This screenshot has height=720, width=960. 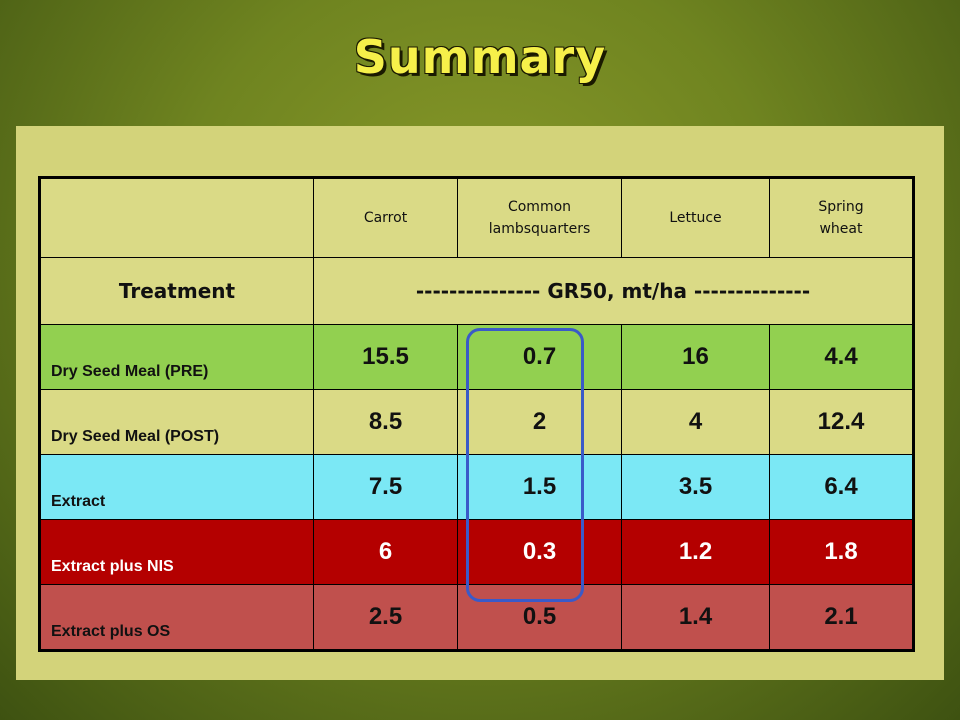 I want to click on value-cell: 12.4, so click(x=841, y=422).